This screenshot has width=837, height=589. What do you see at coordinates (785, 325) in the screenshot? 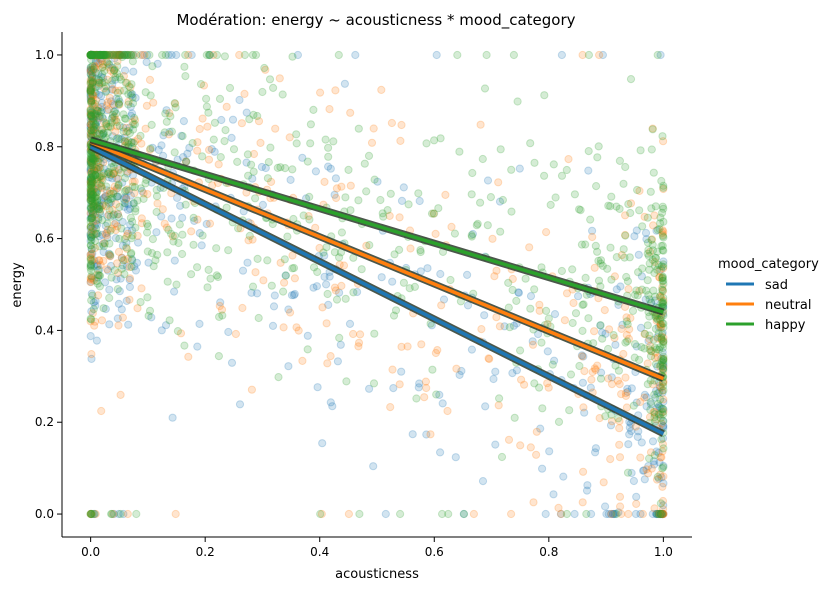
I see `legend-label: happy` at bounding box center [785, 325].